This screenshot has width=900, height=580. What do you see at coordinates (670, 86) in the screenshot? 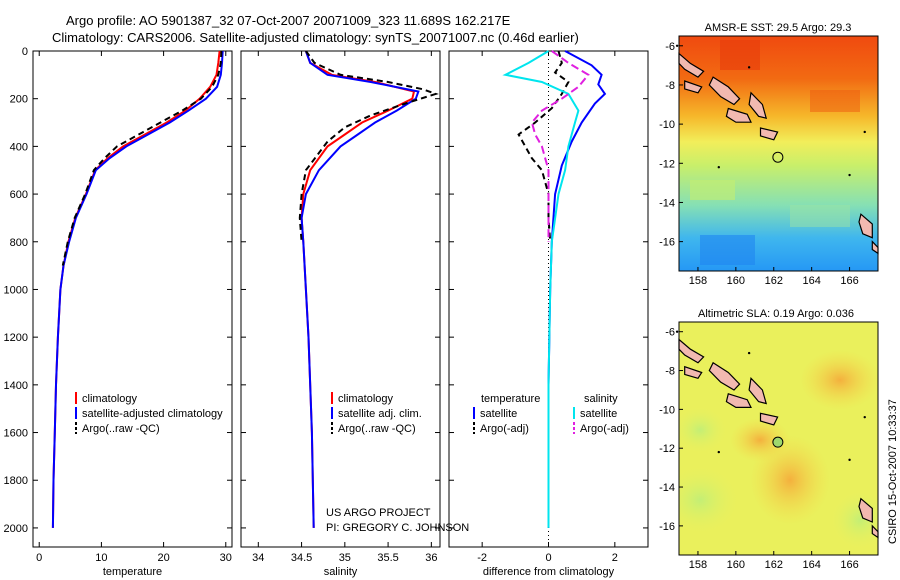
I see `sst-map-ytick-label: -8` at bounding box center [670, 86].